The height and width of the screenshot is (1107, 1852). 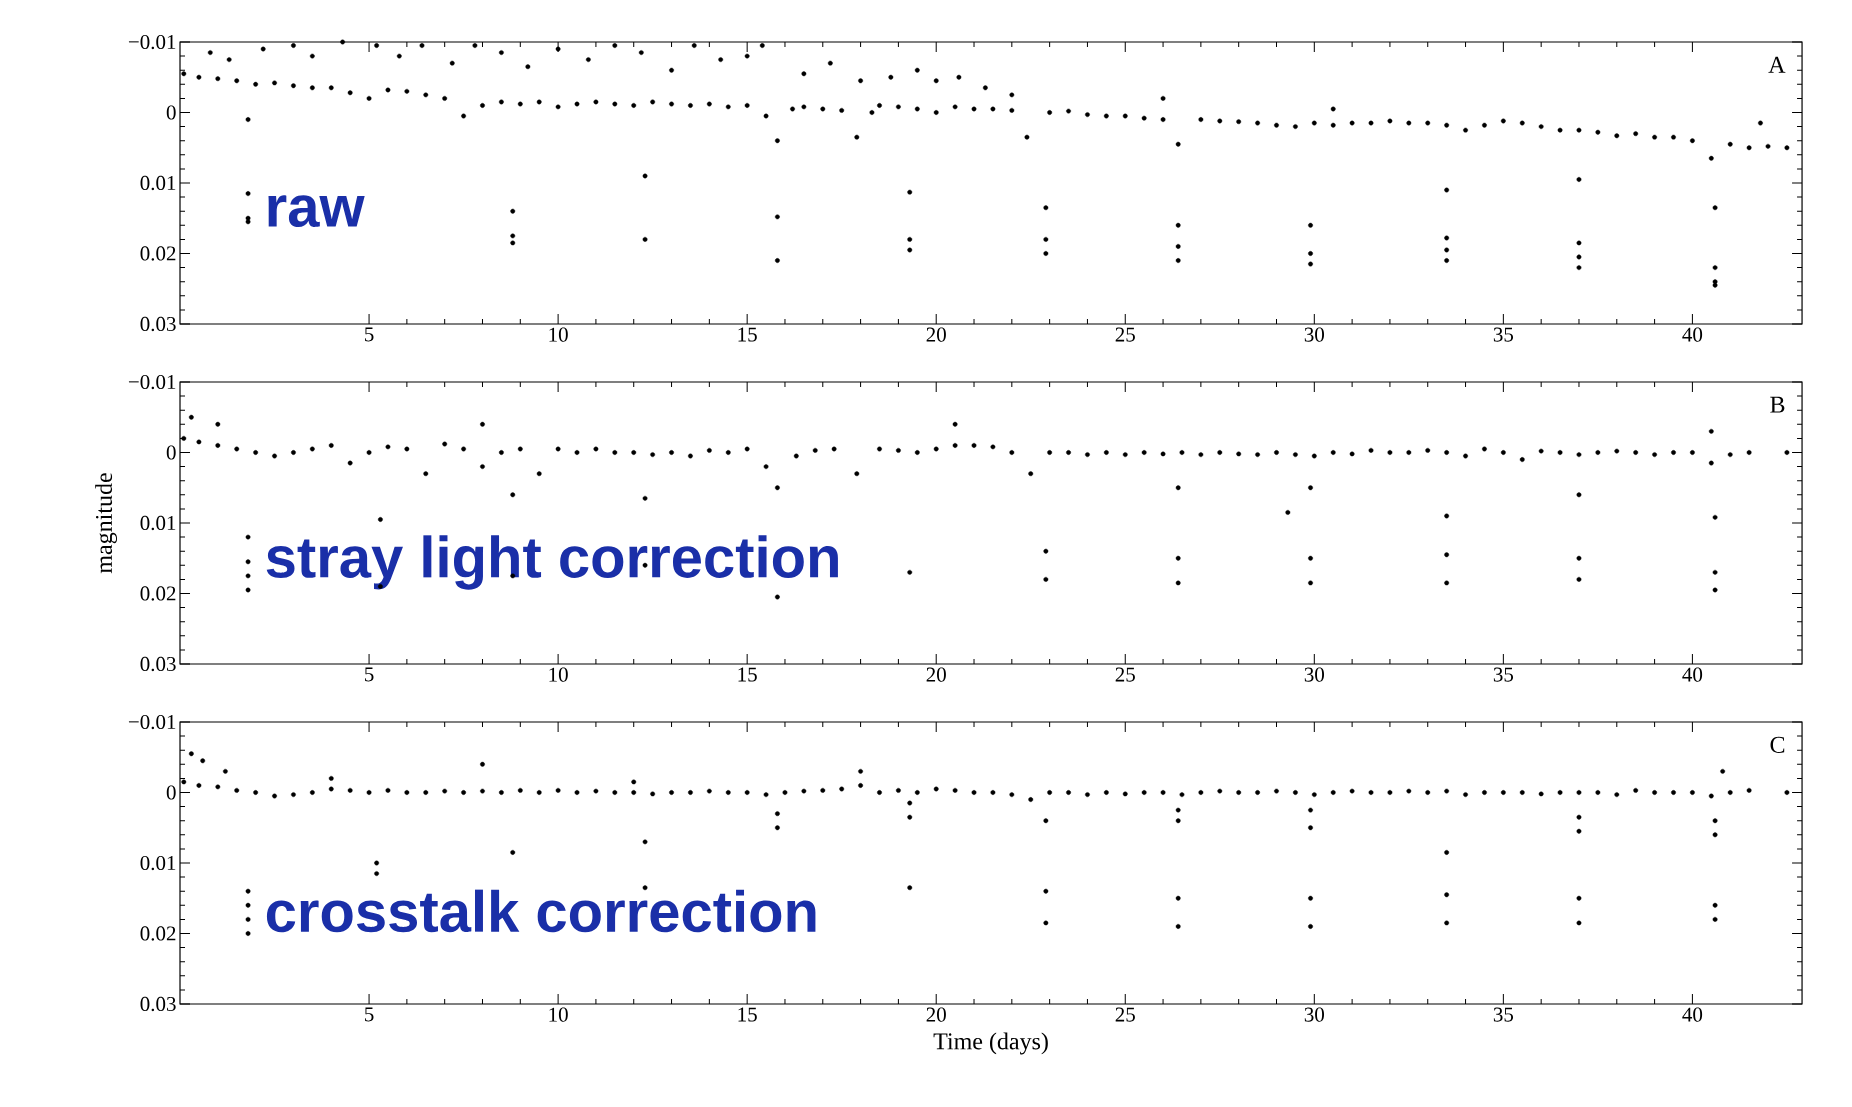 I want to click on annotation: raw, so click(x=316, y=211).